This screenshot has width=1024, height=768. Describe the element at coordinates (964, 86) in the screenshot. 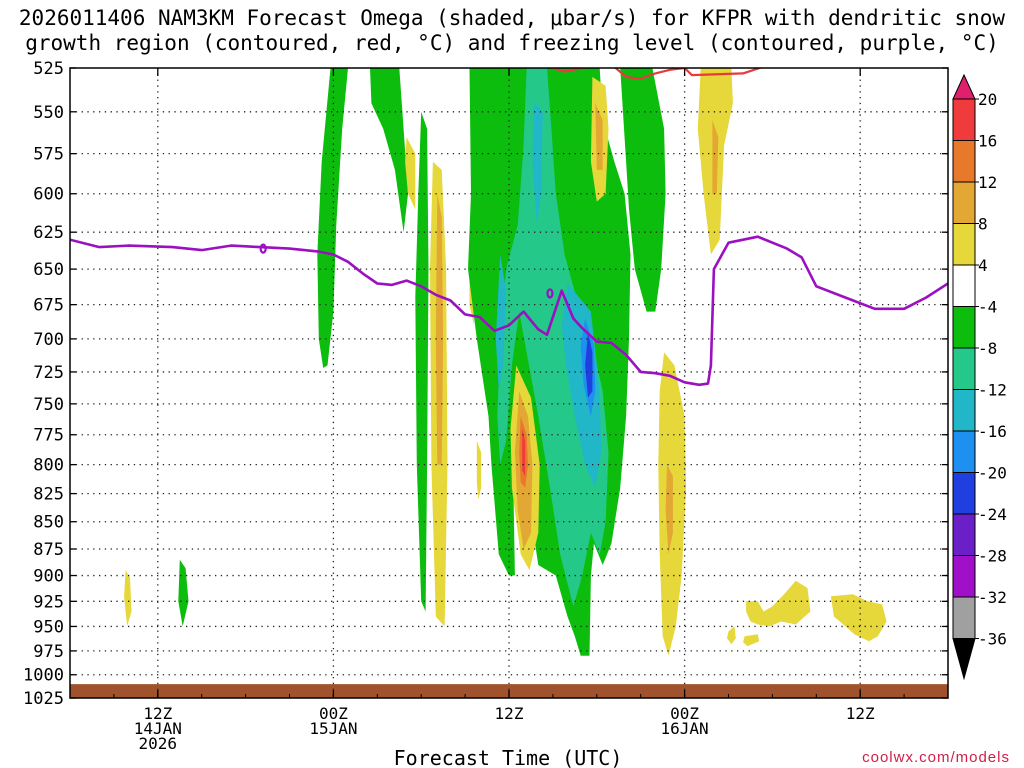

I see `colorbar-arrow-top` at that location.